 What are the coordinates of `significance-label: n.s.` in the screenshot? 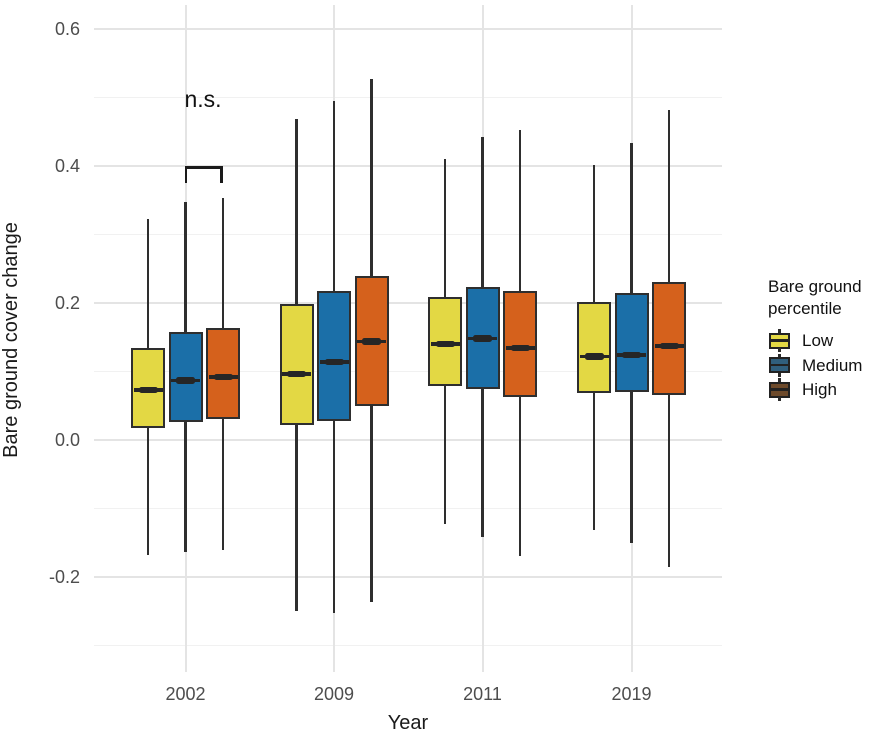 It's located at (203, 99).